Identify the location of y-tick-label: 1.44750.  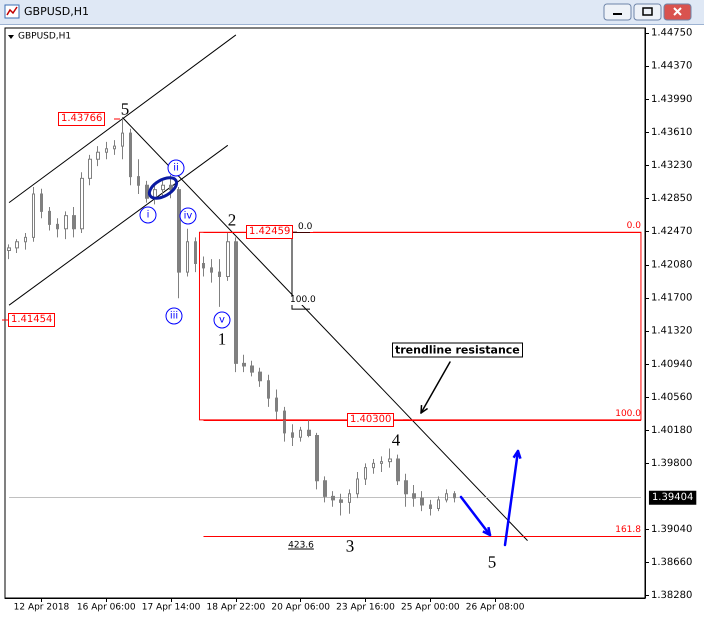
(671, 33).